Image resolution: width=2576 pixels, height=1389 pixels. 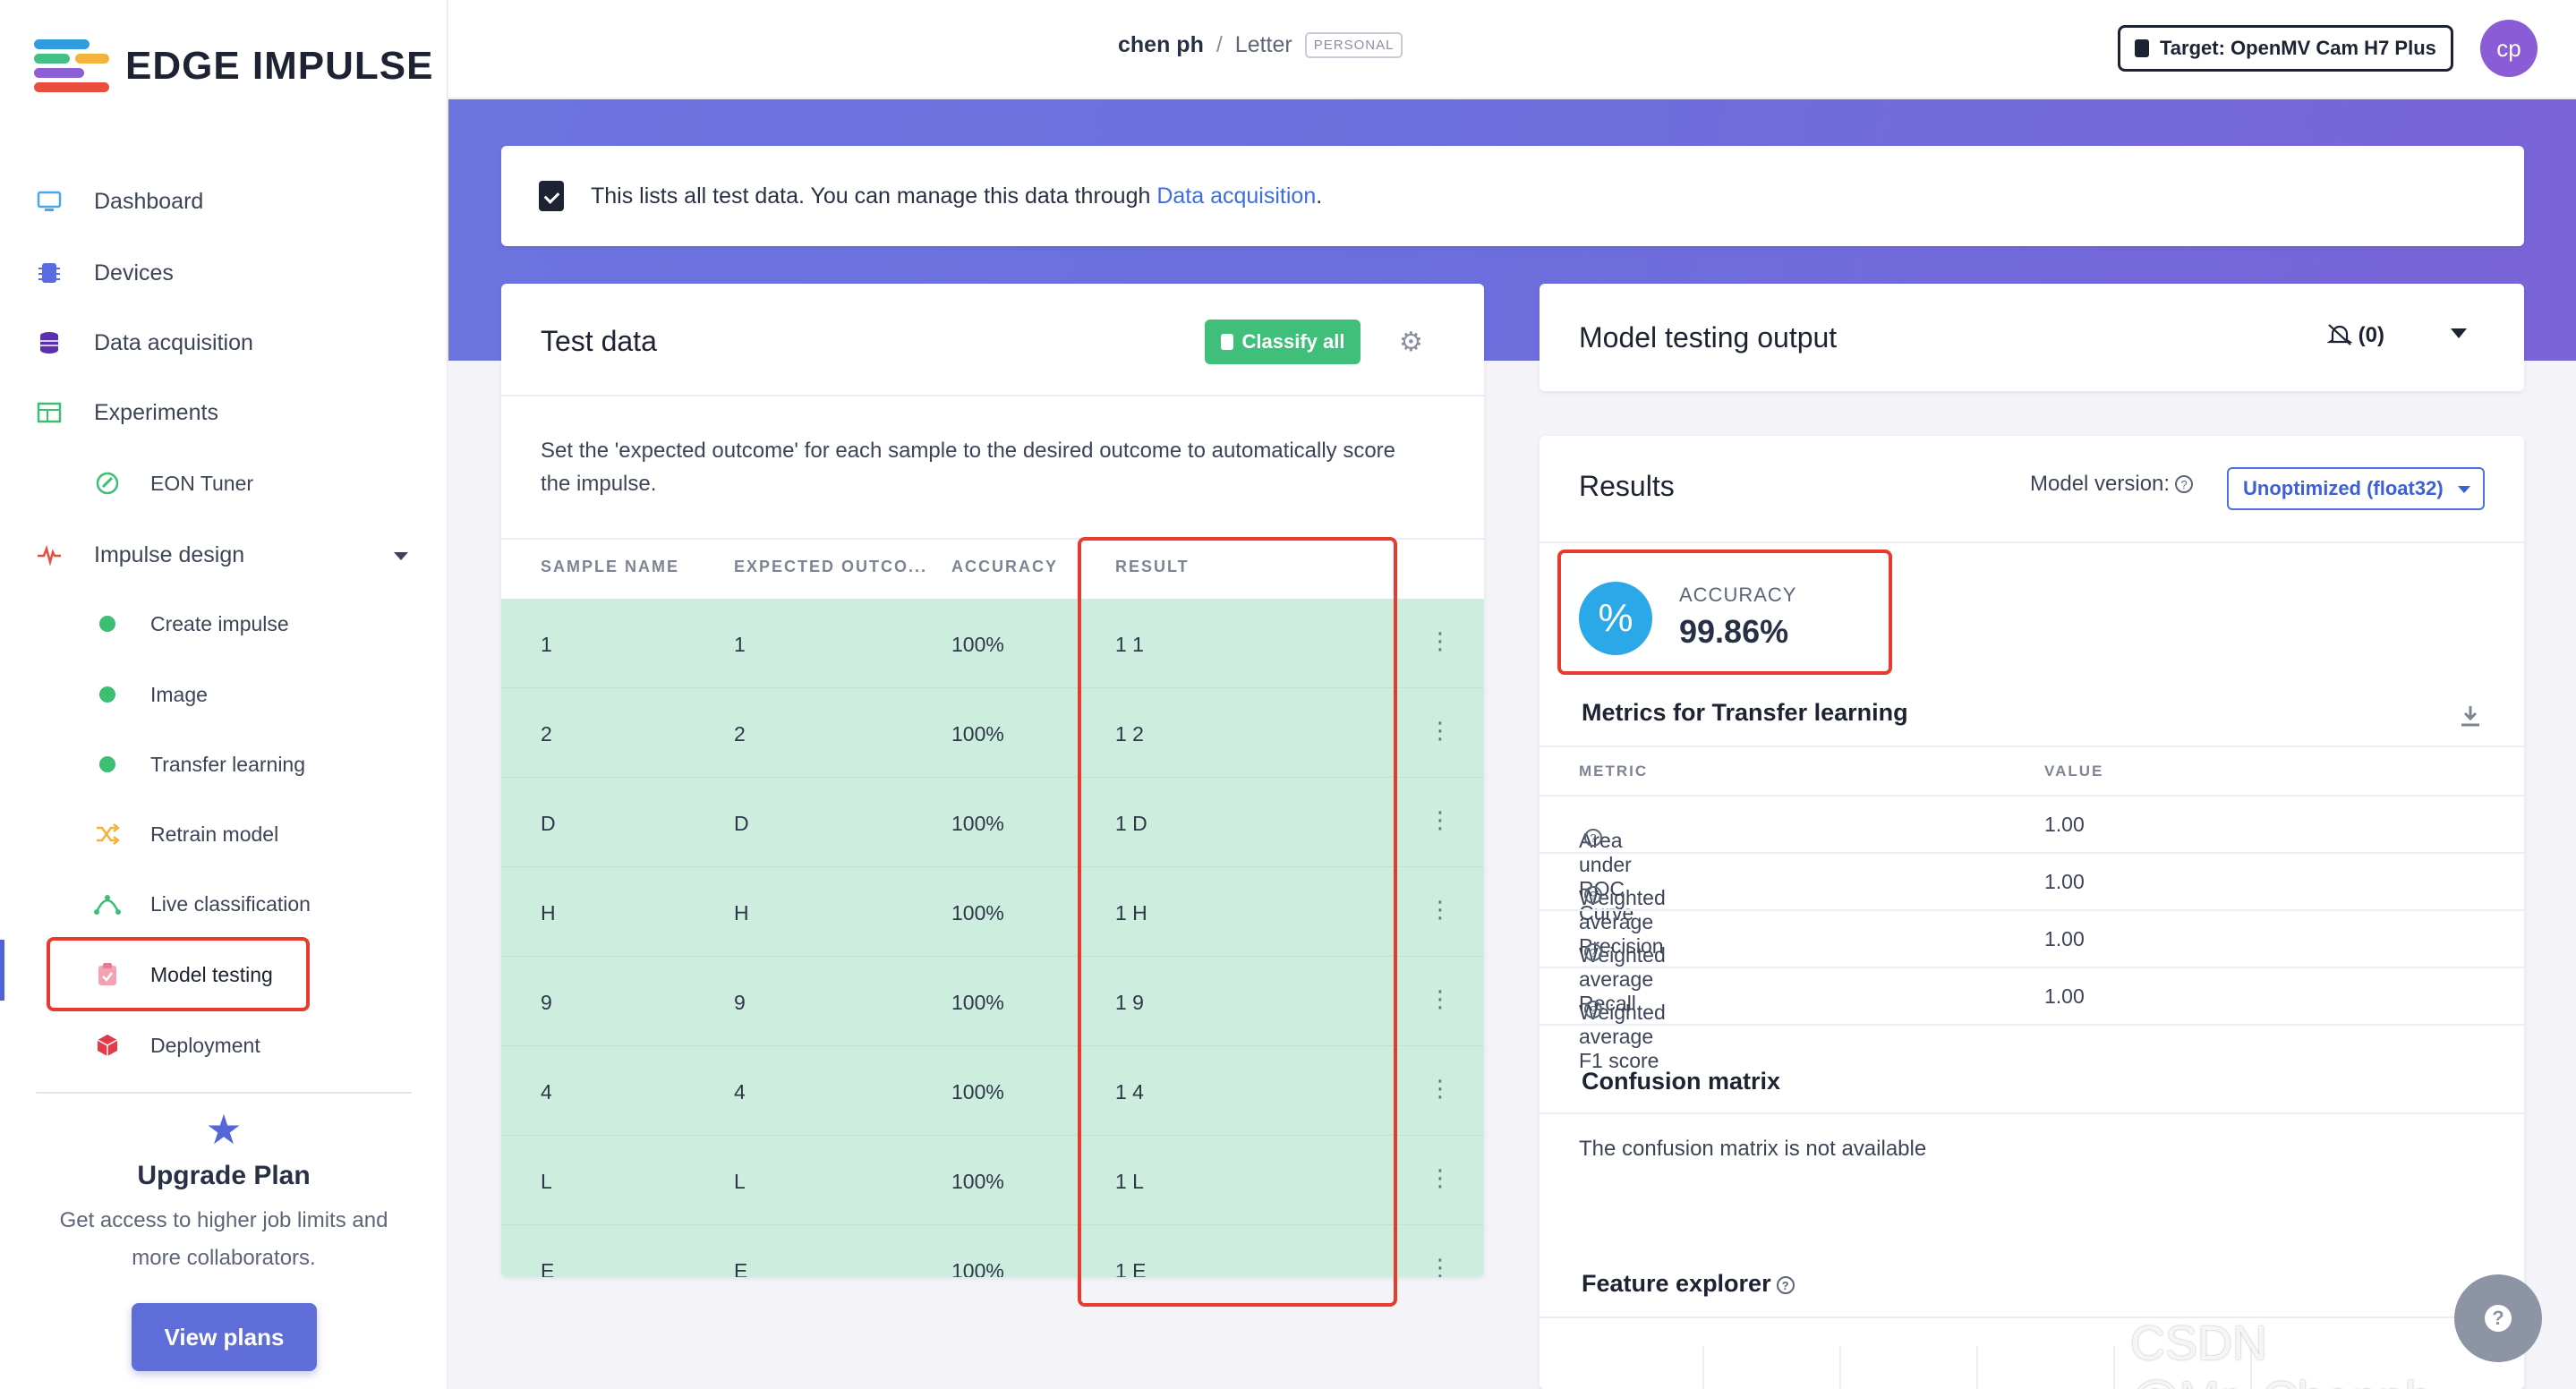 What do you see at coordinates (1004, 566) in the screenshot?
I see `column-header-accuracy: ACCURACY` at bounding box center [1004, 566].